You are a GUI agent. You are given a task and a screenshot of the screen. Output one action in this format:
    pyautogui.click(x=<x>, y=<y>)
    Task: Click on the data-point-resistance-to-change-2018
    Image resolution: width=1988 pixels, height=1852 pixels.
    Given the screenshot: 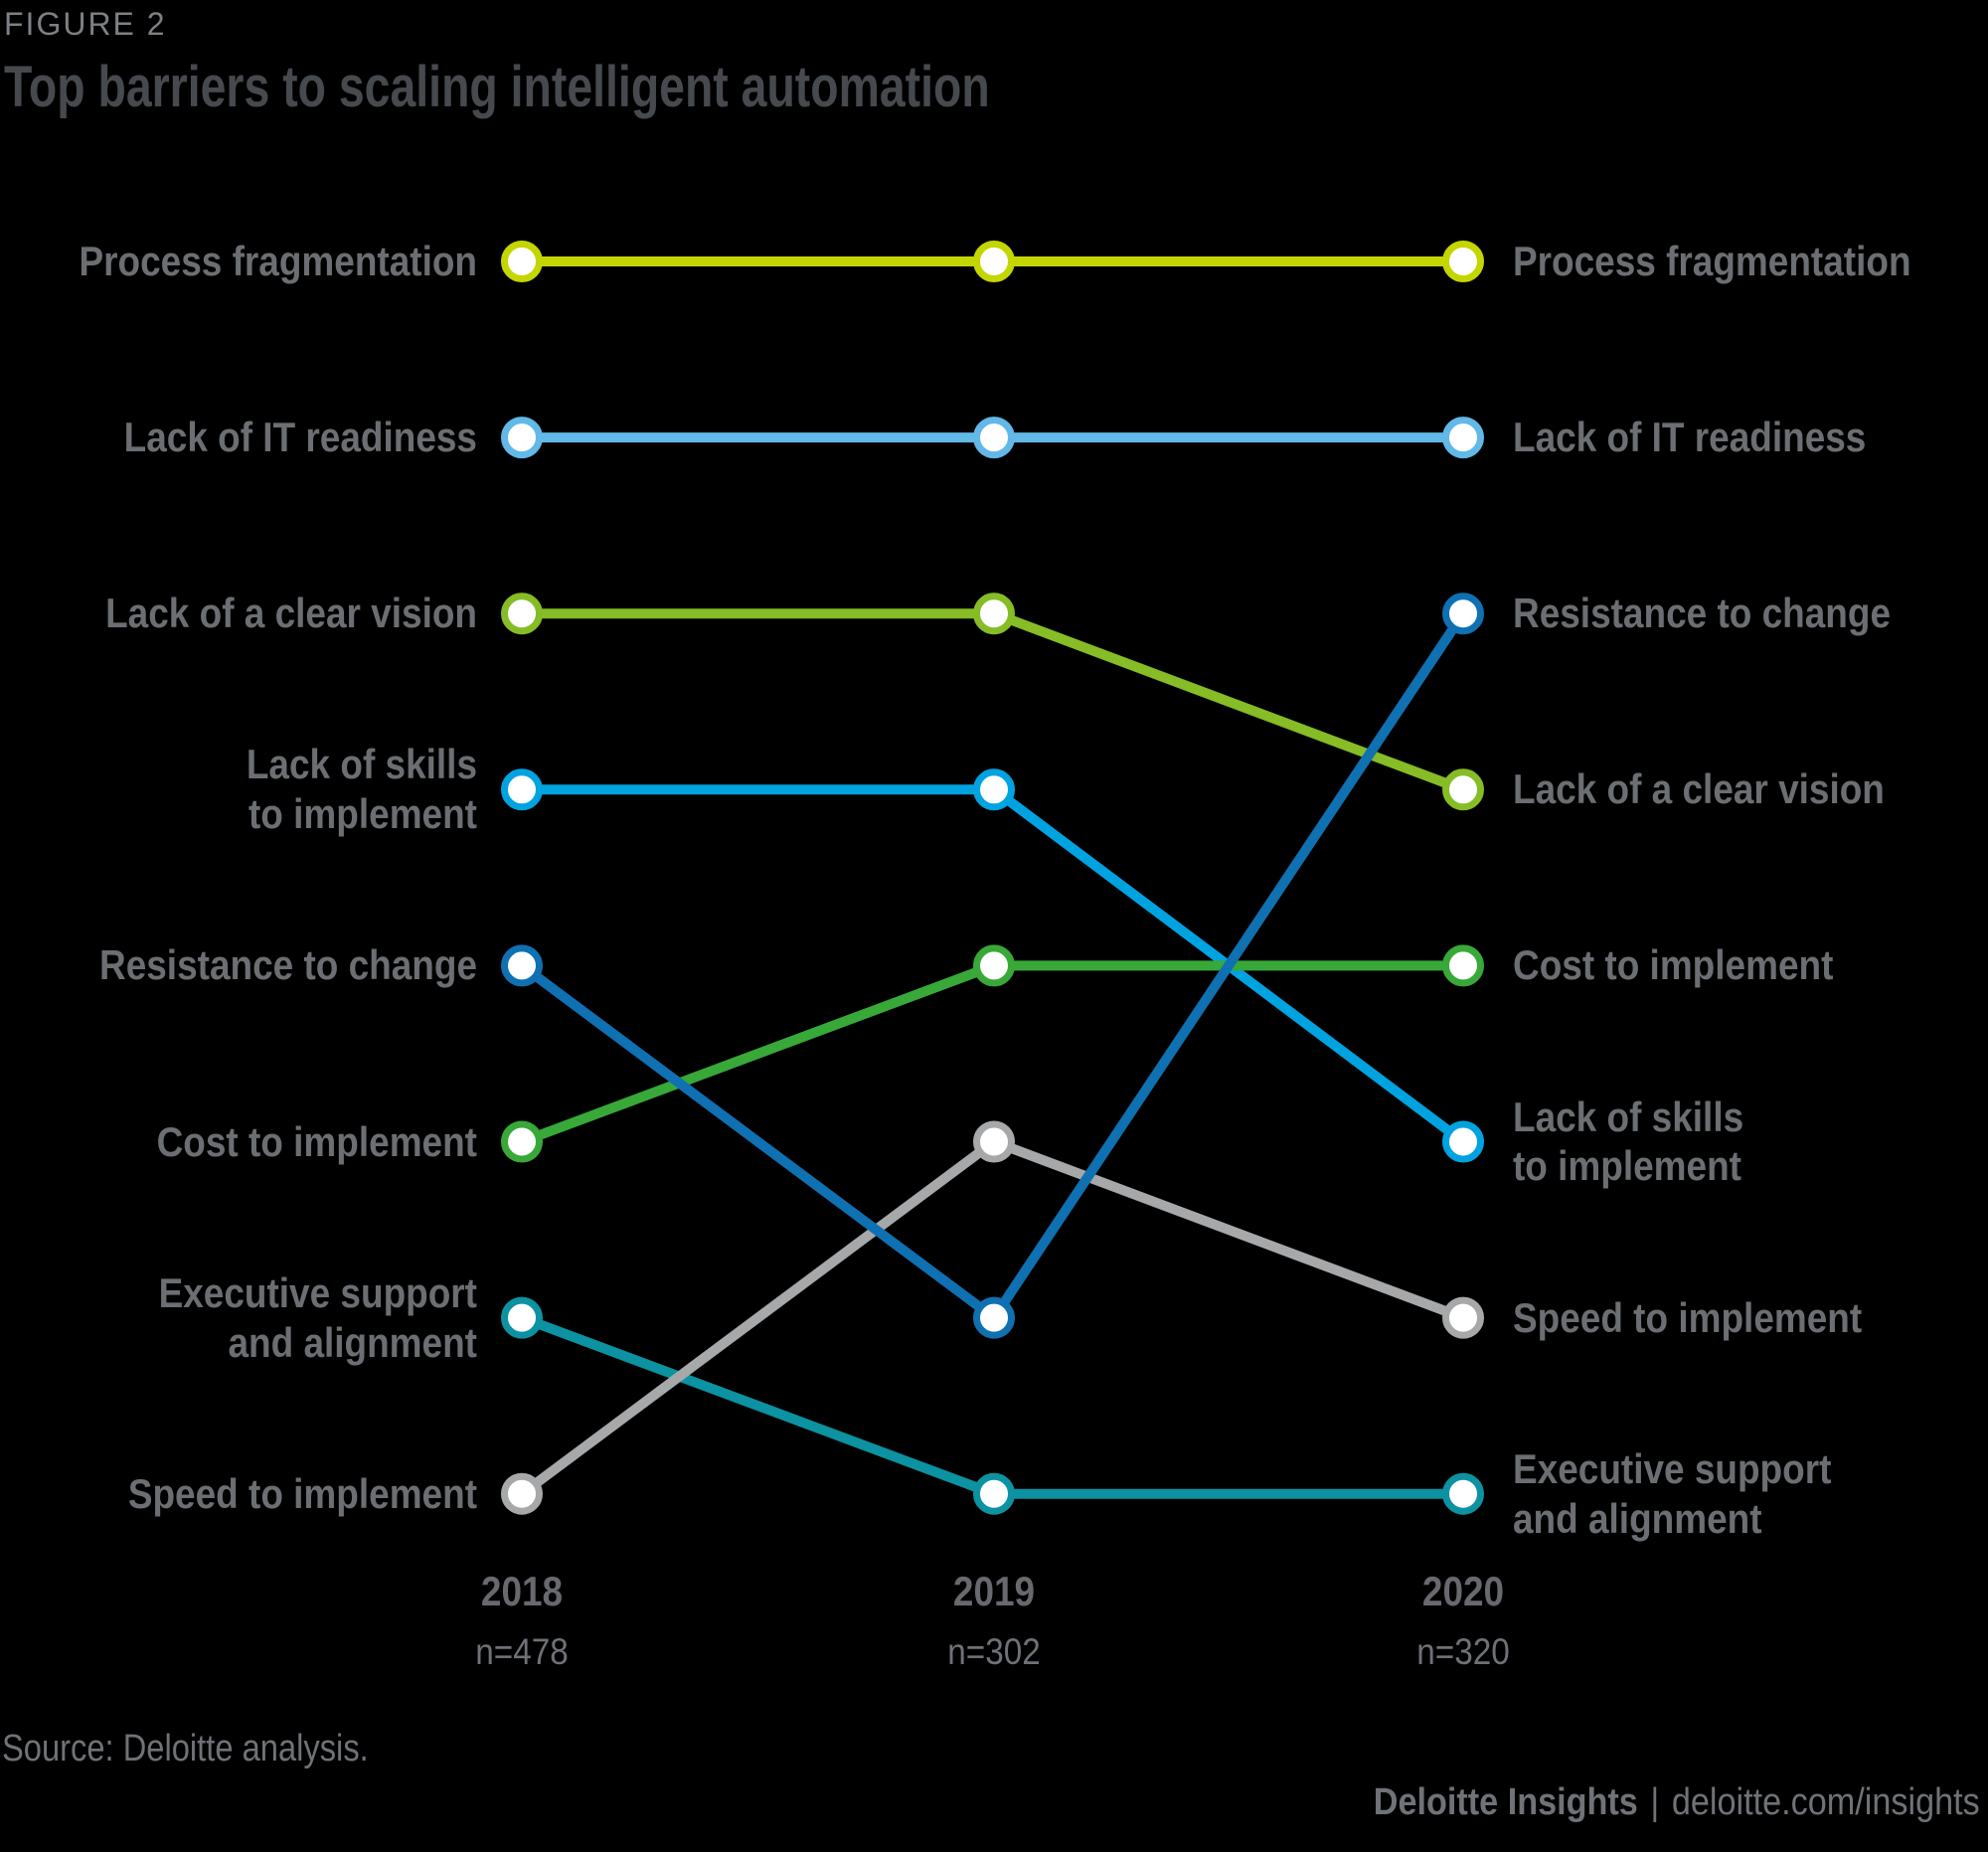 What is the action you would take?
    pyautogui.click(x=522, y=965)
    